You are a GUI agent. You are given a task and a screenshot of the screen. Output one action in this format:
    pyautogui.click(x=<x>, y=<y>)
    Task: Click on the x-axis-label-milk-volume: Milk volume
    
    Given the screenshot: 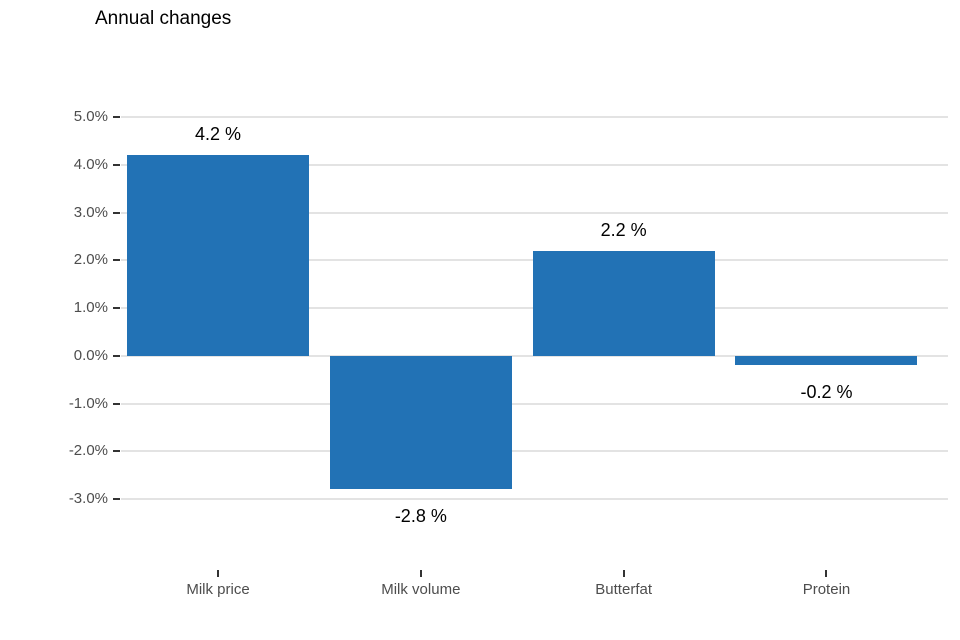 What is the action you would take?
    pyautogui.click(x=421, y=589)
    